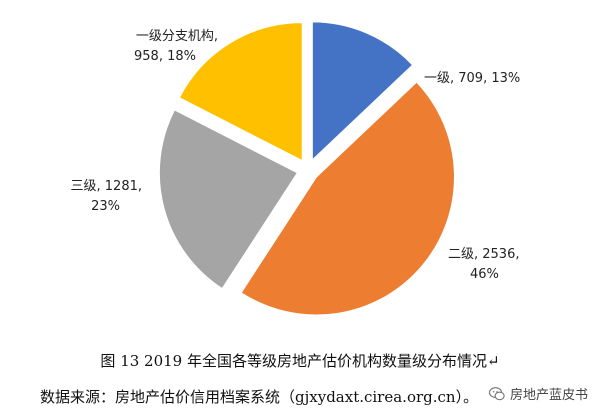 The image size is (600, 419). Describe the element at coordinates (548, 395) in the screenshot. I see `watermark-text: 房地产蓝皮书` at that location.